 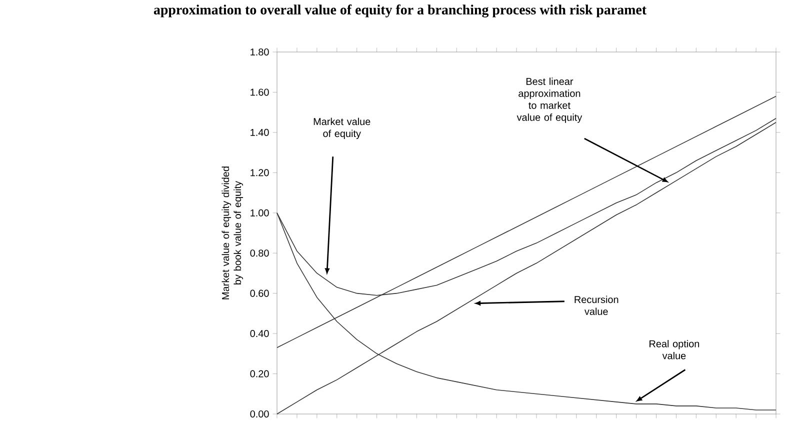 I want to click on annotation: Recursion value, so click(x=596, y=306).